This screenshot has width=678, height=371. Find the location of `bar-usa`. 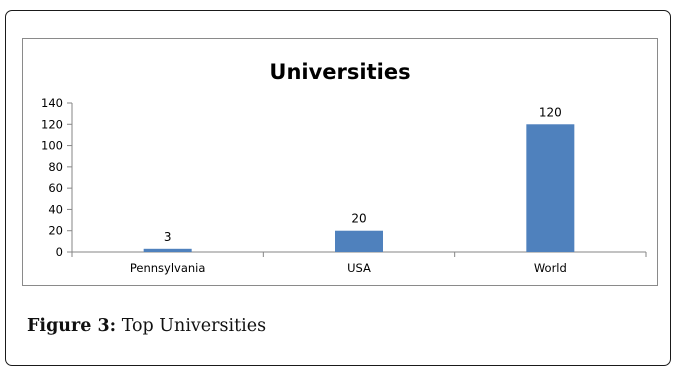

bar-usa is located at coordinates (359, 241).